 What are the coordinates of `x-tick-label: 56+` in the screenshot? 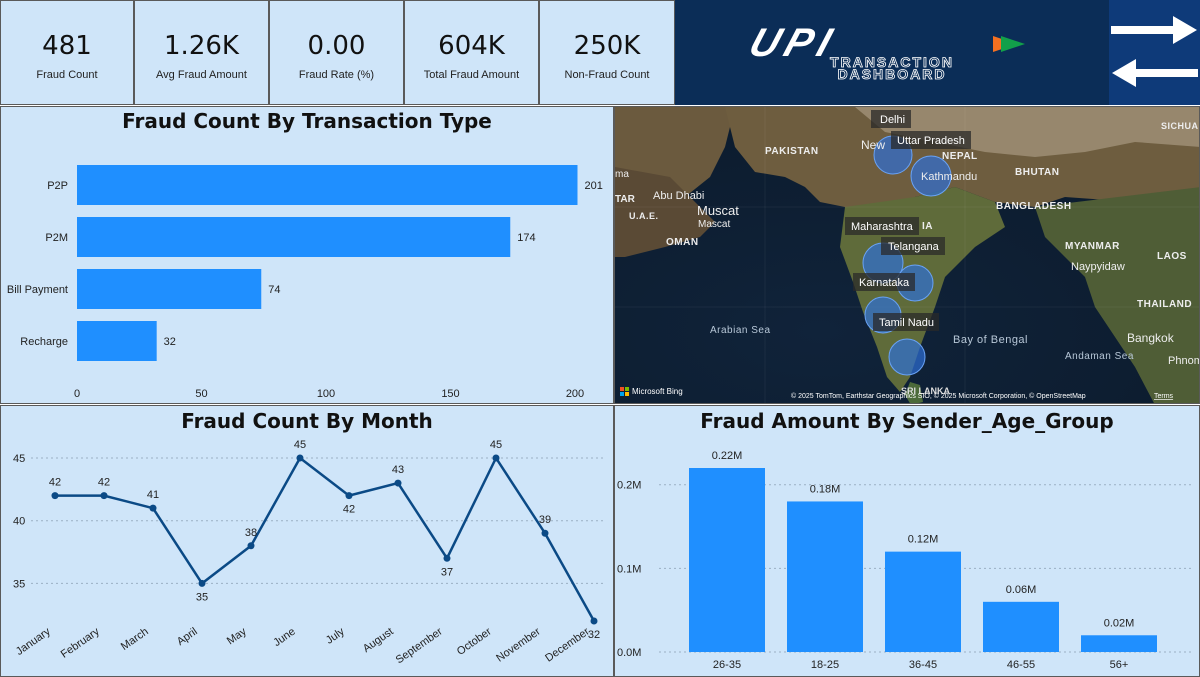 It's located at (1119, 665).